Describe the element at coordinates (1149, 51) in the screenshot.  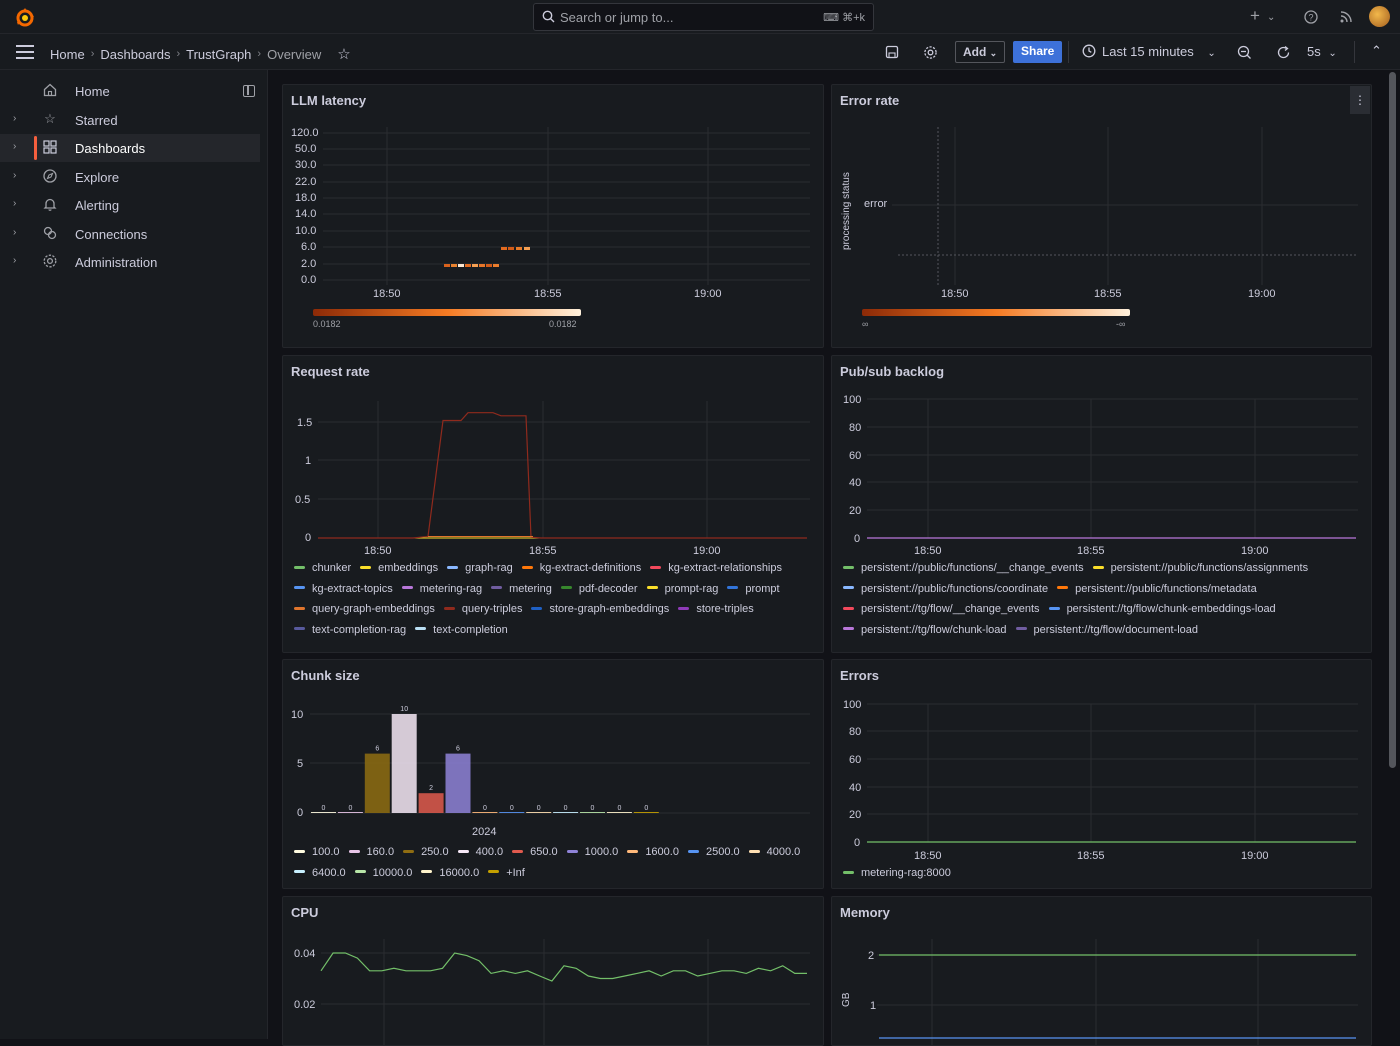
I see `time-range-picker: Last 15 minutes ⌄` at that location.